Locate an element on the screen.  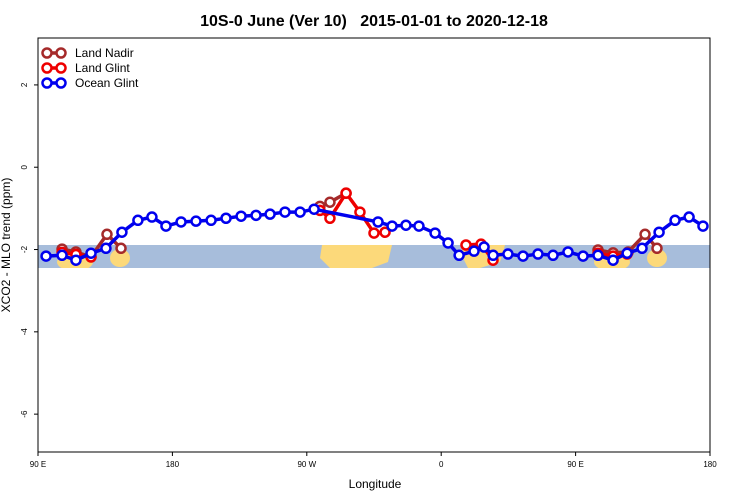
y-tick-label: -2 is located at coordinates (24, 249).